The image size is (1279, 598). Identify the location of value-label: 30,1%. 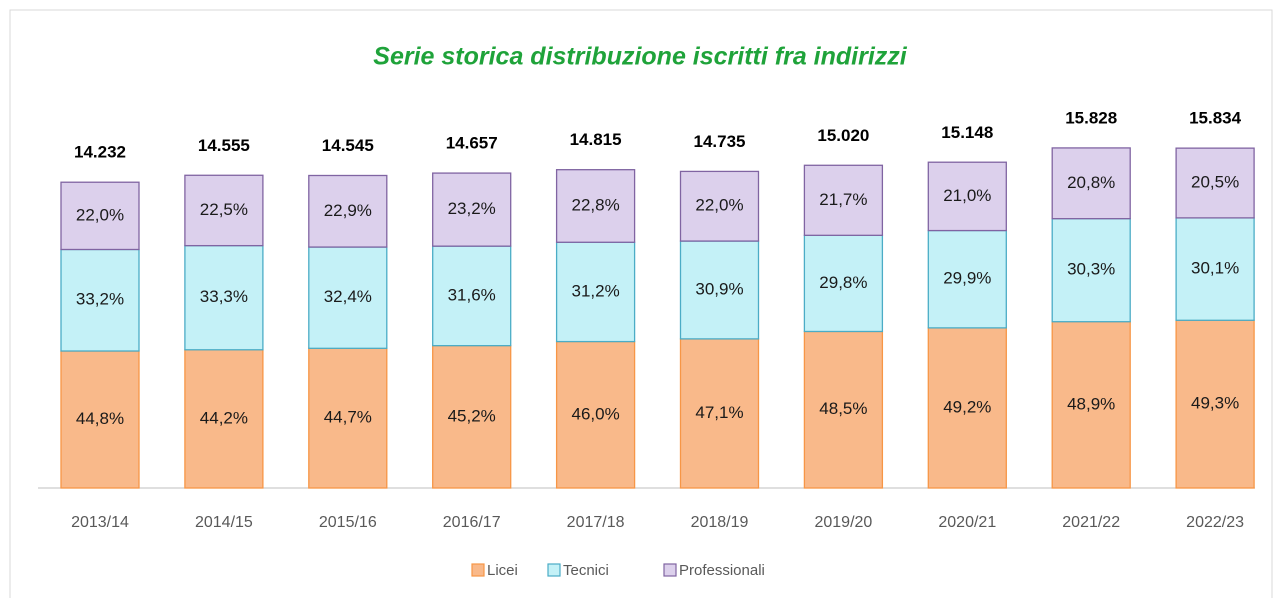
(1215, 268).